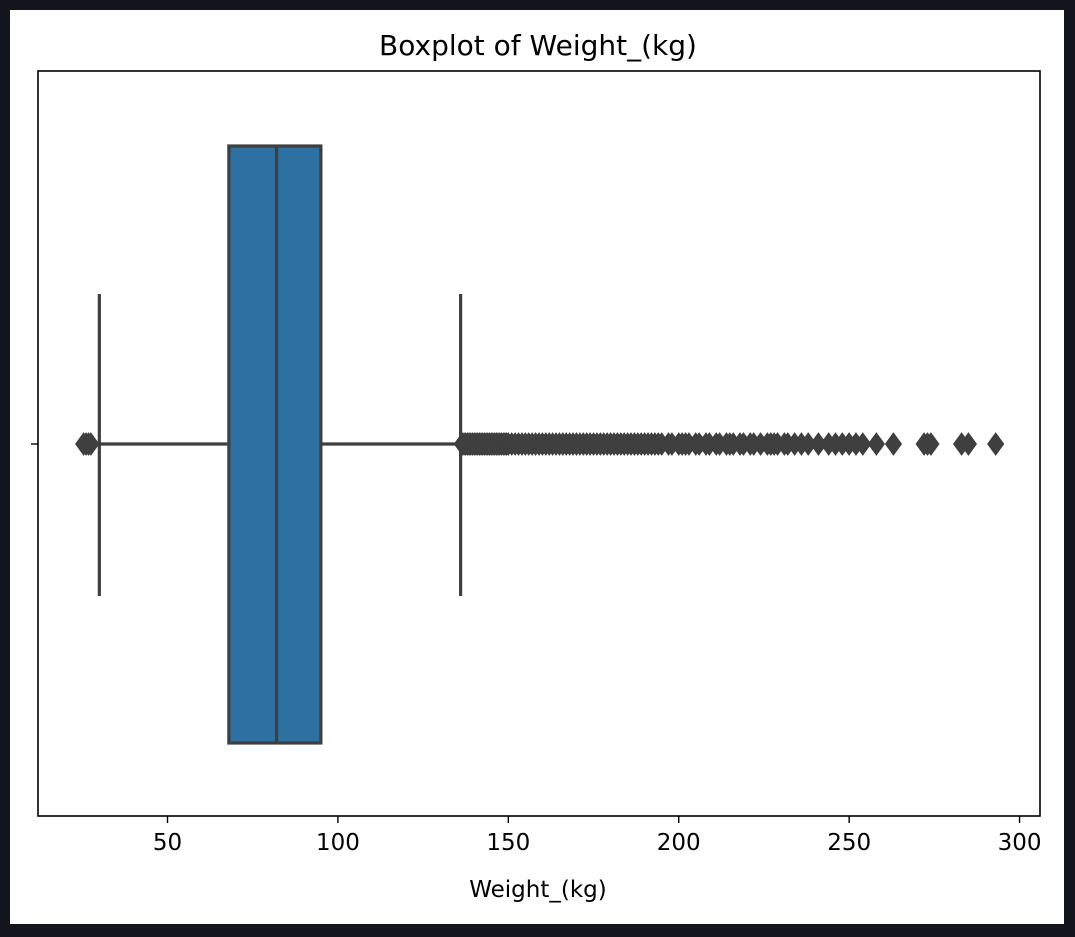 The width and height of the screenshot is (1075, 937). I want to click on iqr-box, so click(275, 444).